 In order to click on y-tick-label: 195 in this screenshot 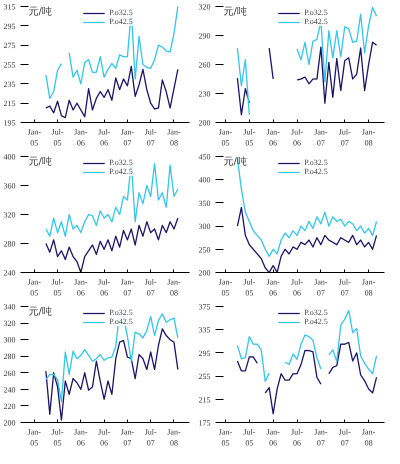, I will do `click(10, 123)`.